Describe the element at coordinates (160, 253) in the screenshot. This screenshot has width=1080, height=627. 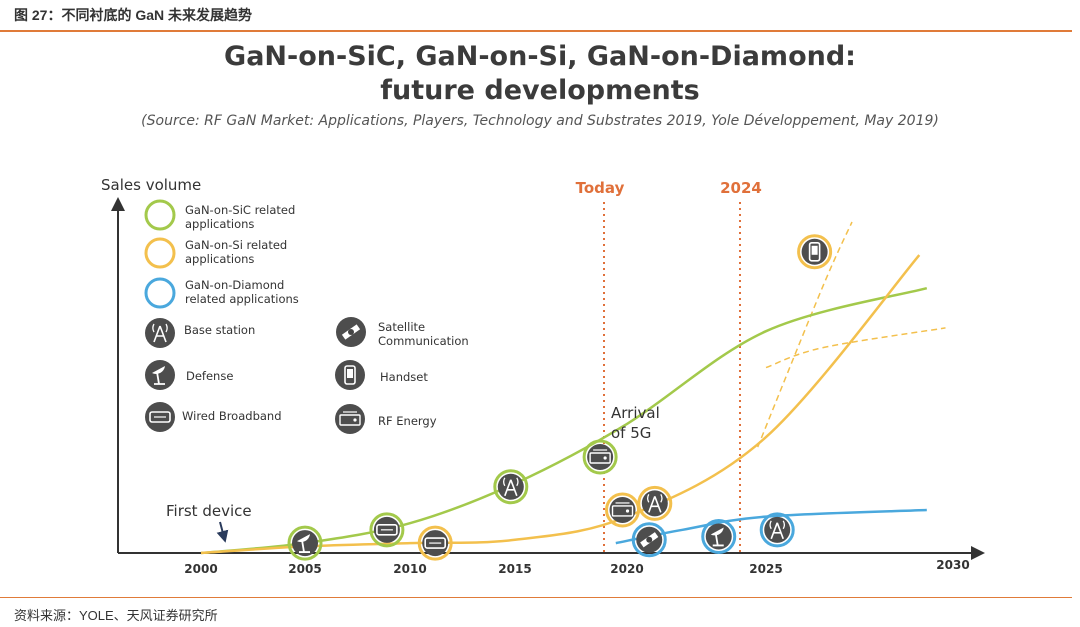
I see `legend-ring-gan-on-si` at that location.